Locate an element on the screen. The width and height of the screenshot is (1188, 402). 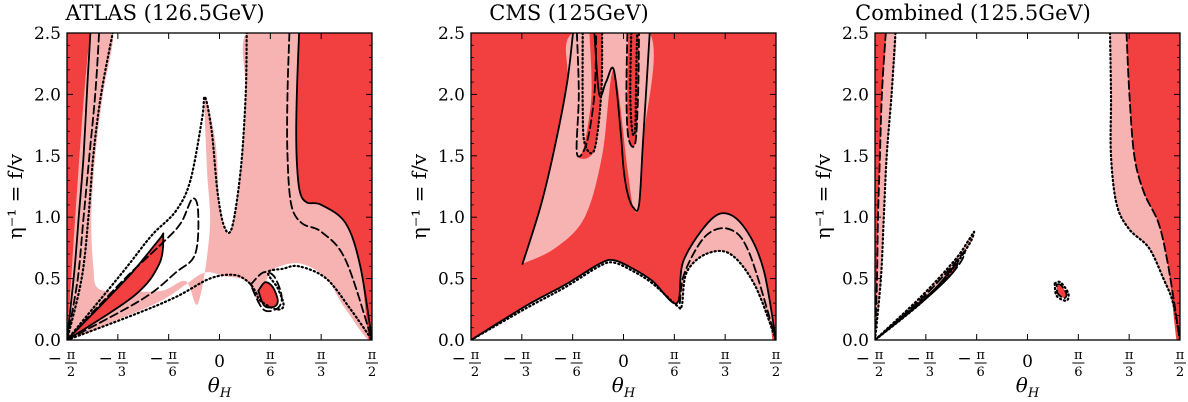
panel-title: ATLAS (126.5GeV) is located at coordinates (165, 13).